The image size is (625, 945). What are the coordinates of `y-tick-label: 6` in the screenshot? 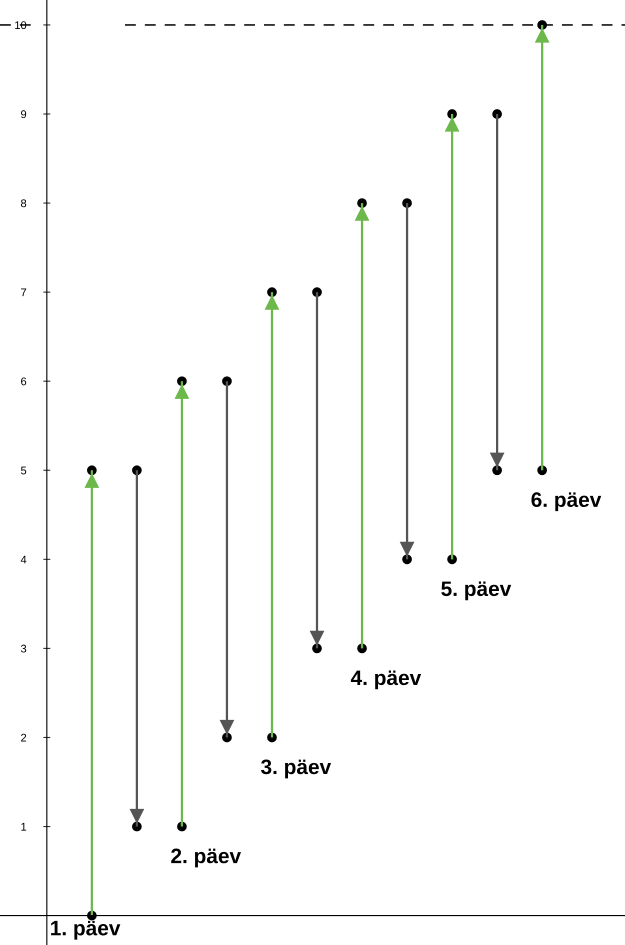 It's located at (23, 381).